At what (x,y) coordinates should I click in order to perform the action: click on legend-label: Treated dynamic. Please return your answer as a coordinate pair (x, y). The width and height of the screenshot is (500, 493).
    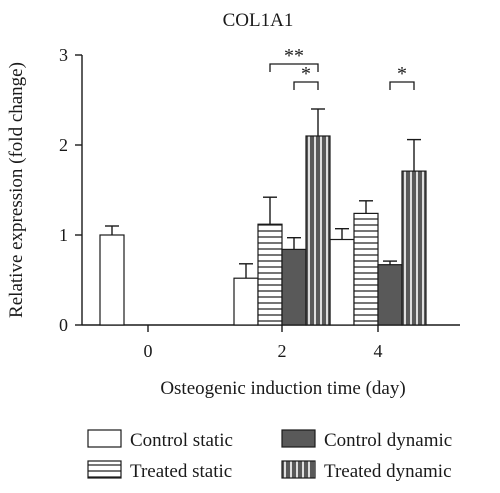
    Looking at the image, I should click on (388, 471).